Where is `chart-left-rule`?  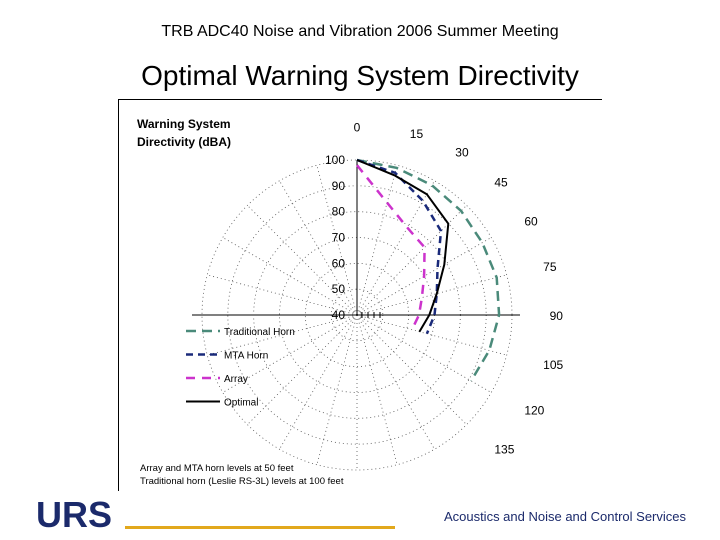 chart-left-rule is located at coordinates (118, 295).